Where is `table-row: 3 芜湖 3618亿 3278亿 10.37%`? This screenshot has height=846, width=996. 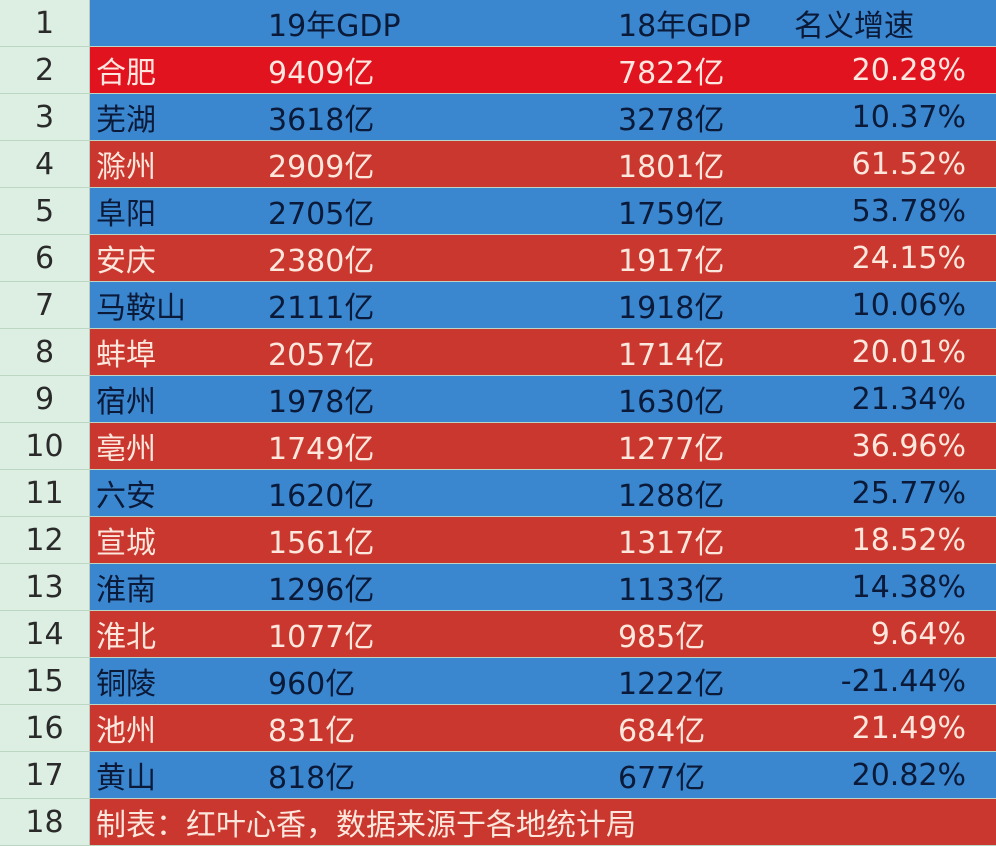
table-row: 3 芜湖 3618亿 3278亿 10.37% is located at coordinates (498, 117).